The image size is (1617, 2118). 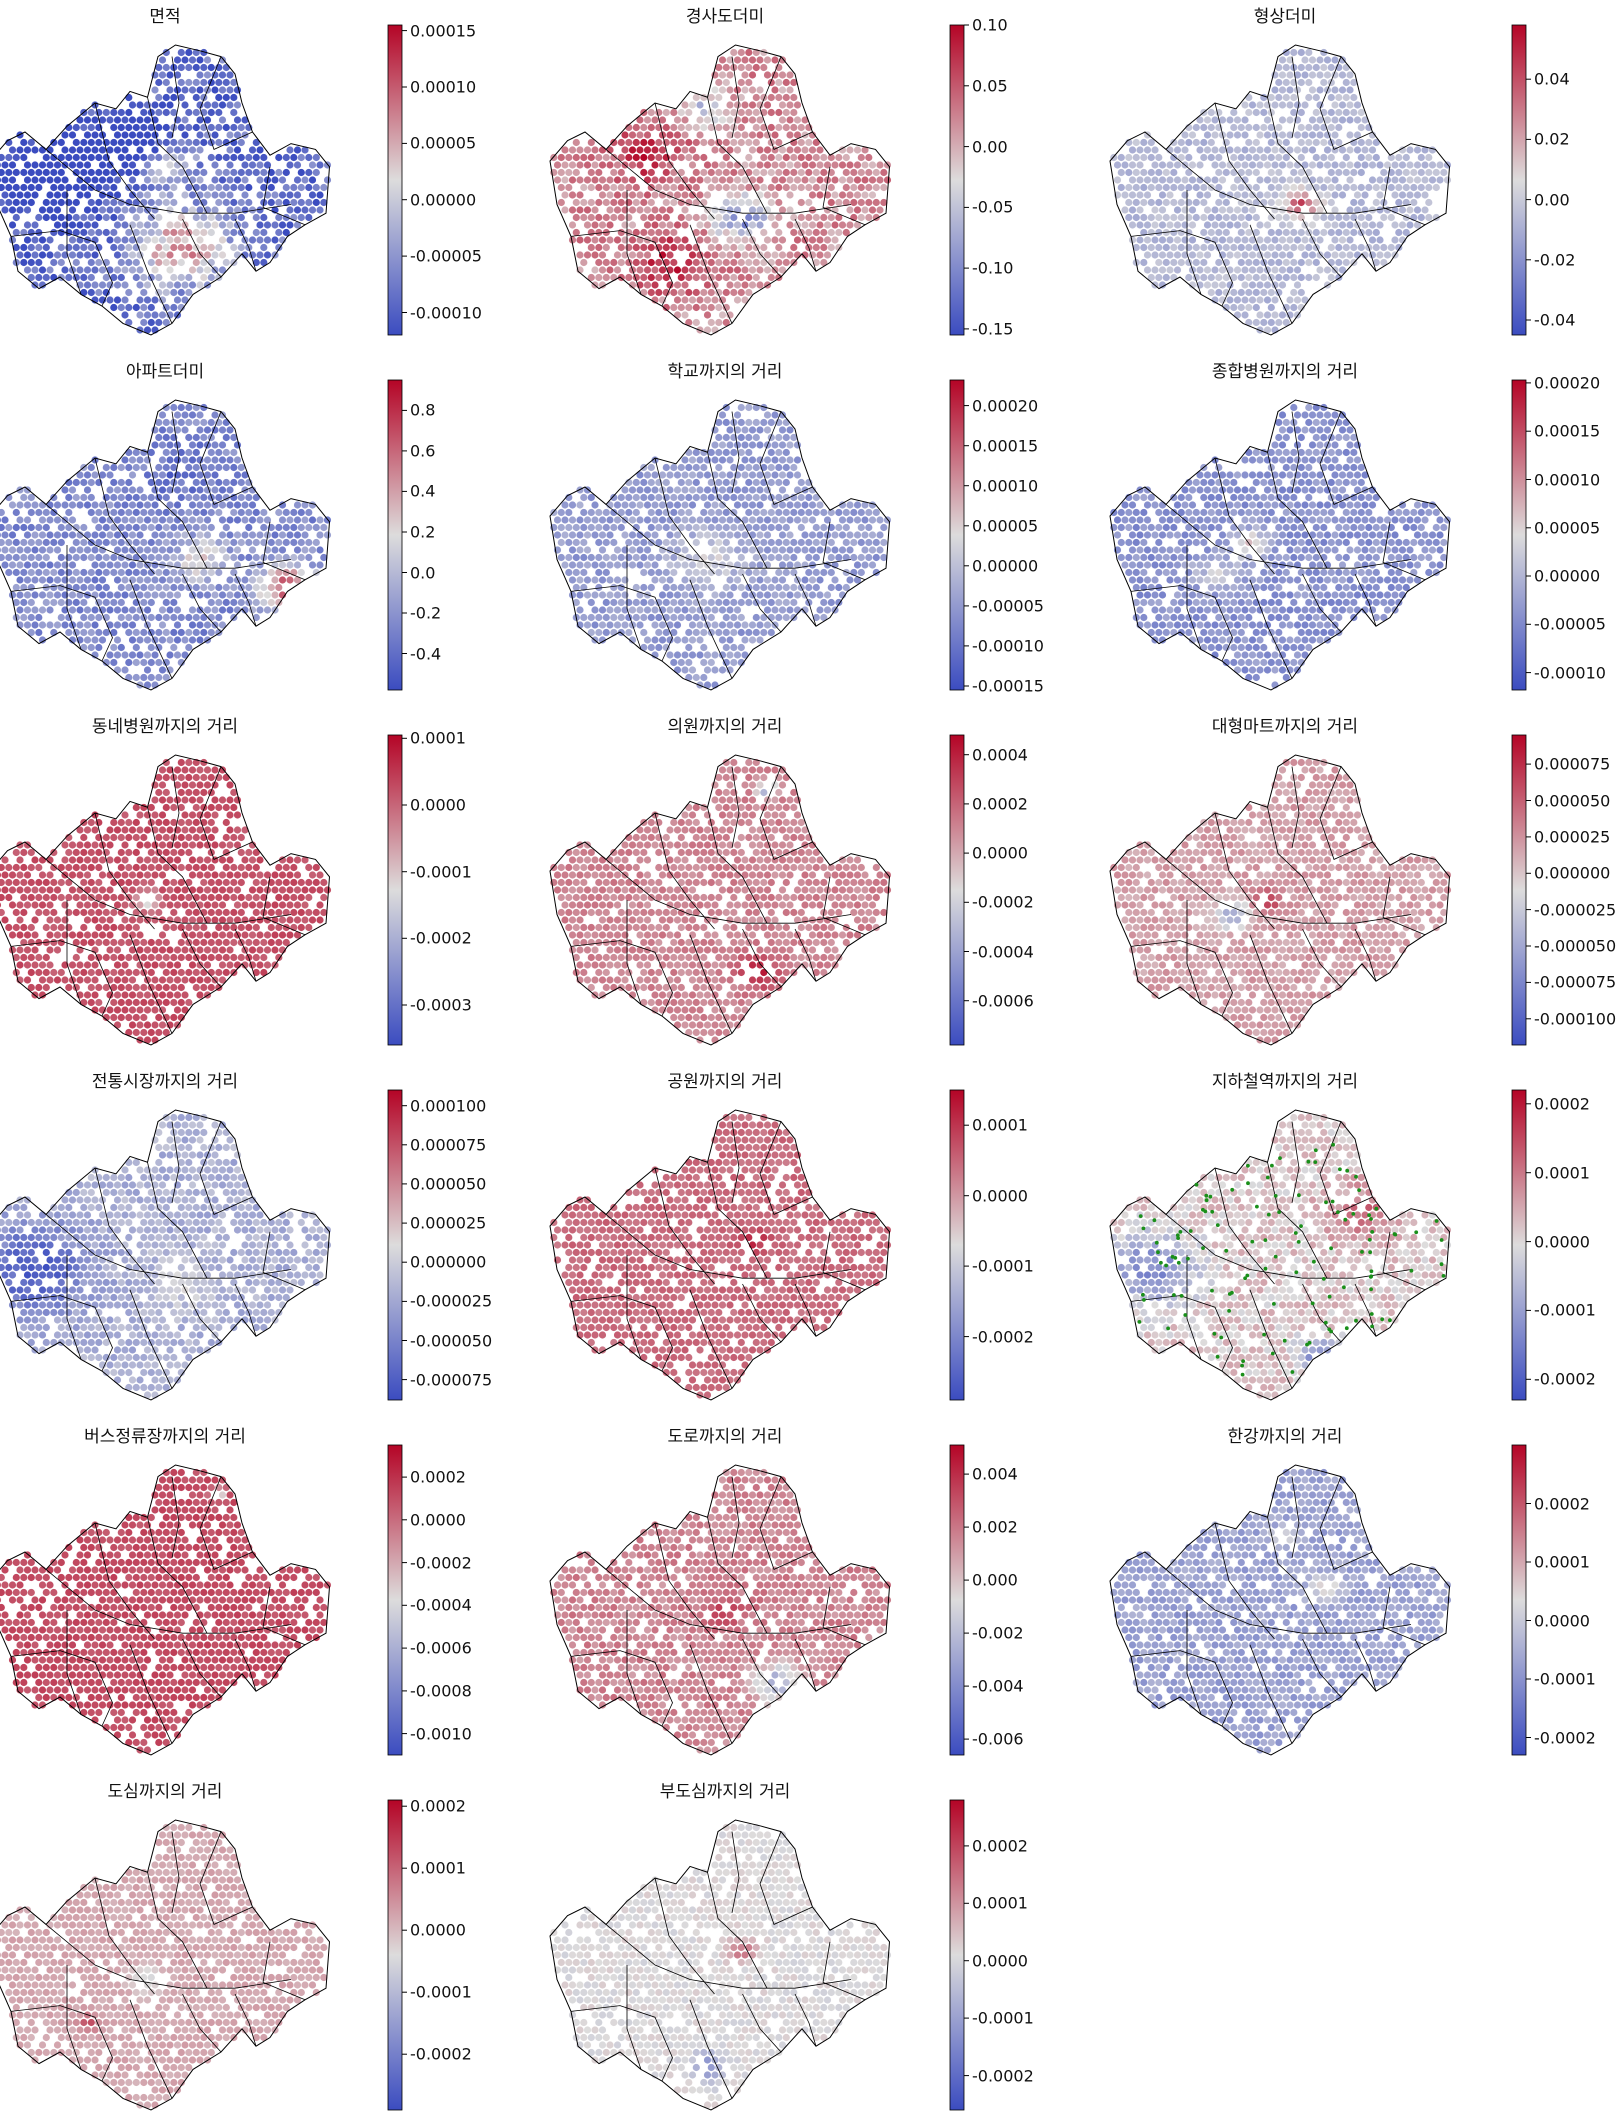 I want to click on district-boundary, so click(x=1295, y=97).